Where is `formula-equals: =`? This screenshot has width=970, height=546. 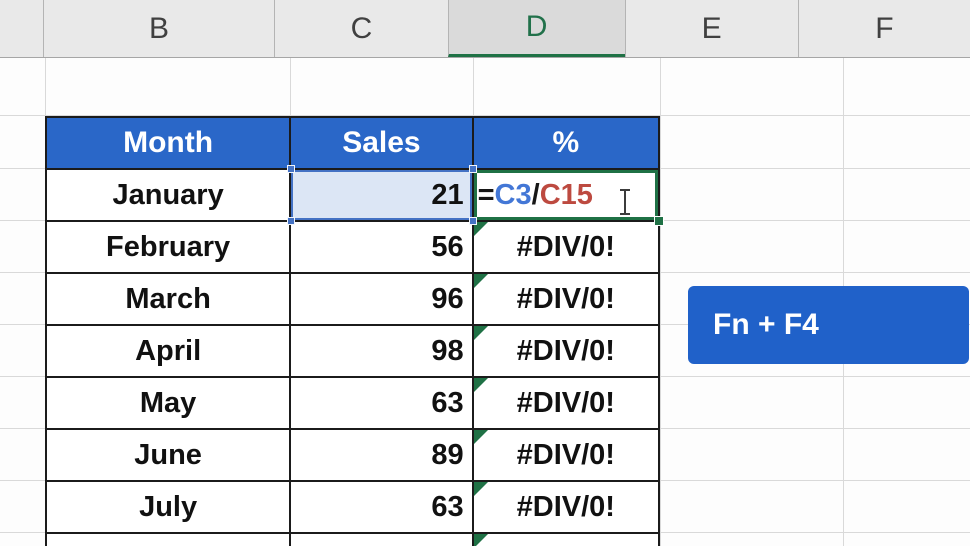 formula-equals: = is located at coordinates (486, 194).